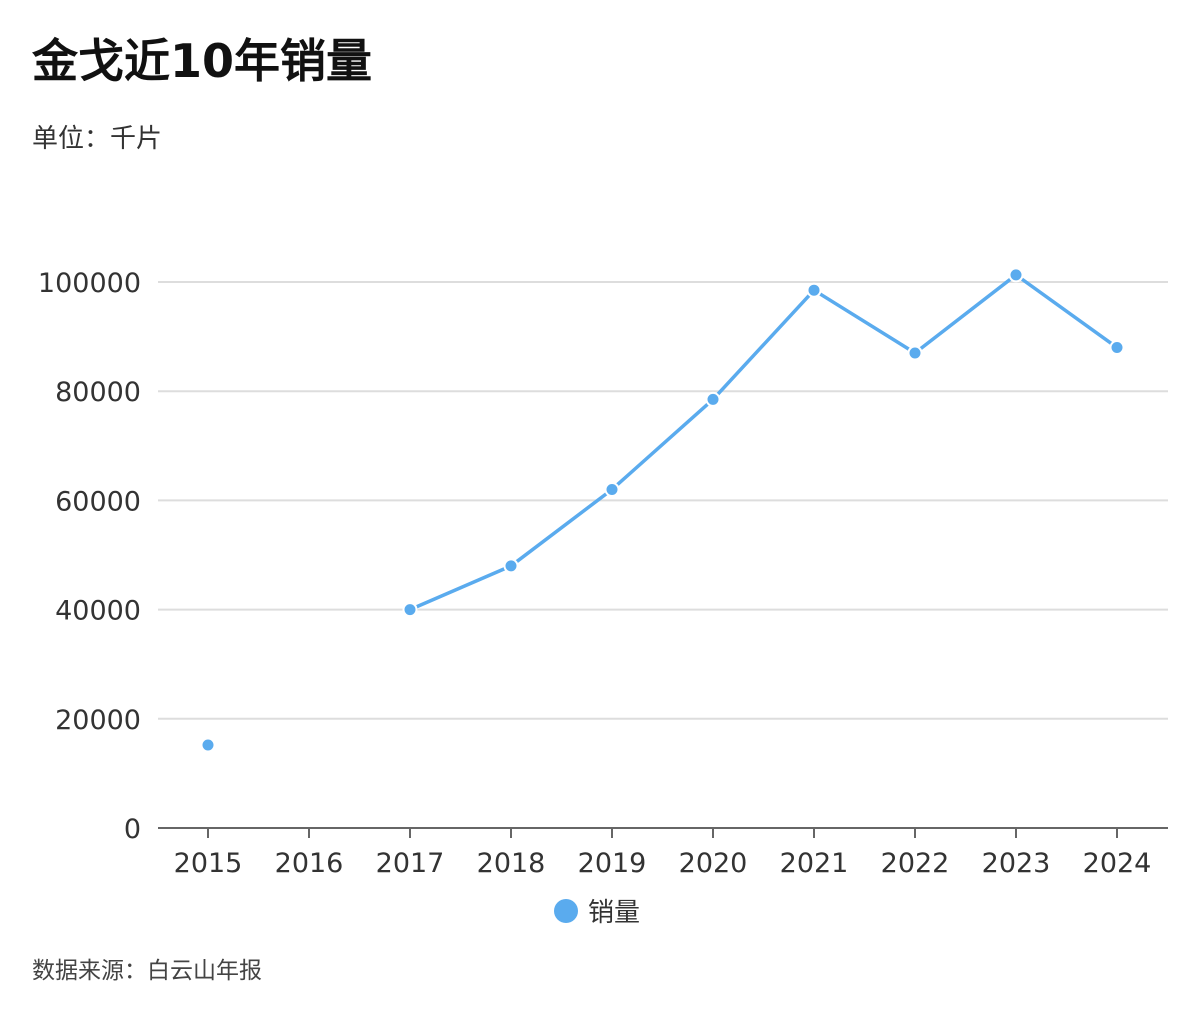 Image resolution: width=1200 pixels, height=1020 pixels. I want to click on data-point-2017, so click(410, 610).